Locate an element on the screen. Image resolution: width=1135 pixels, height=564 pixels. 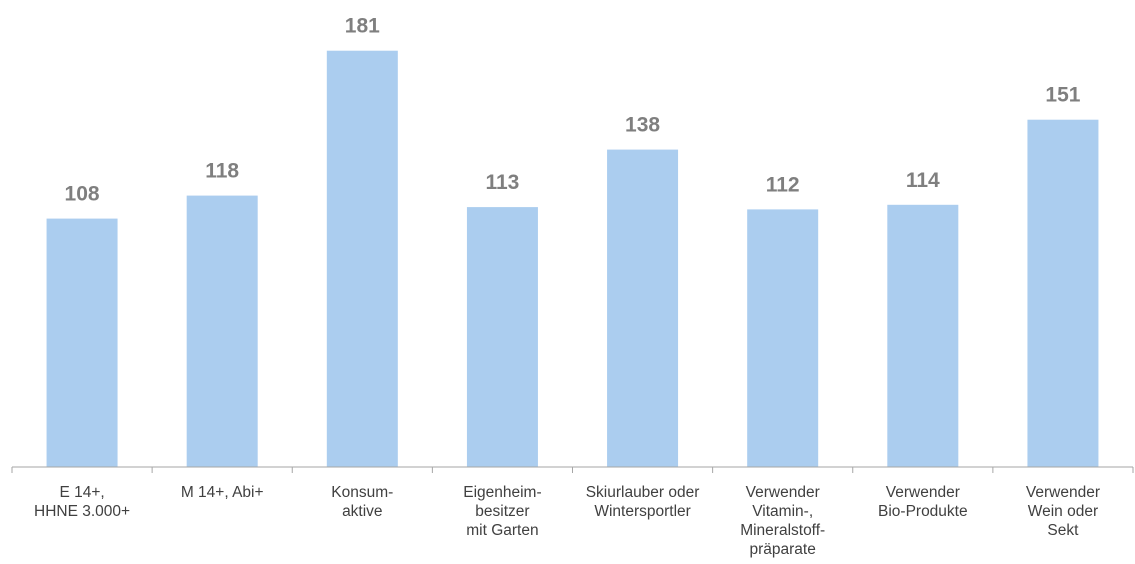
category-label-line: E 14+, is located at coordinates (81, 492).